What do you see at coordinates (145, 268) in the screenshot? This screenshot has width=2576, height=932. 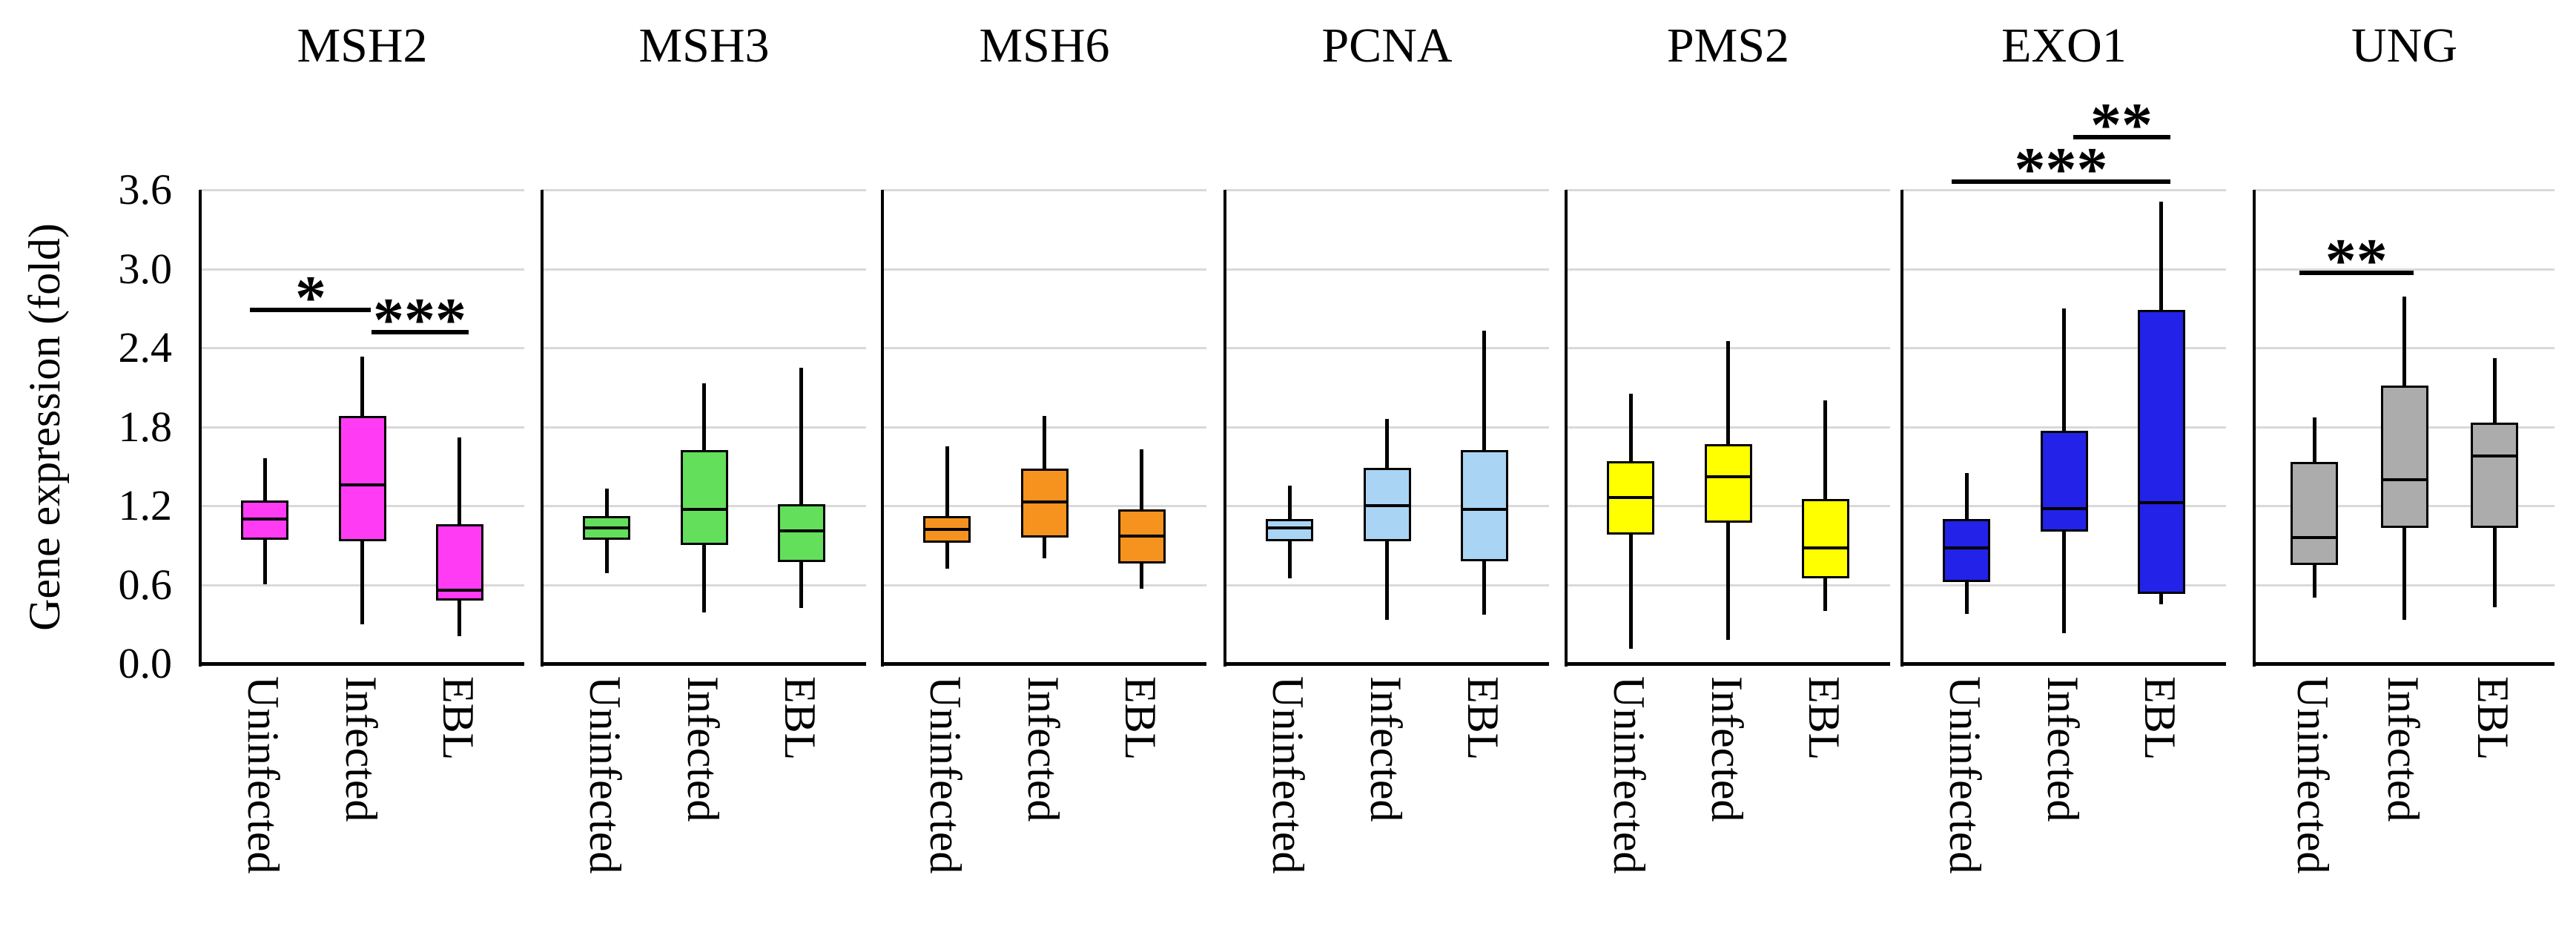 I see `y-tick-label: 3.0` at bounding box center [145, 268].